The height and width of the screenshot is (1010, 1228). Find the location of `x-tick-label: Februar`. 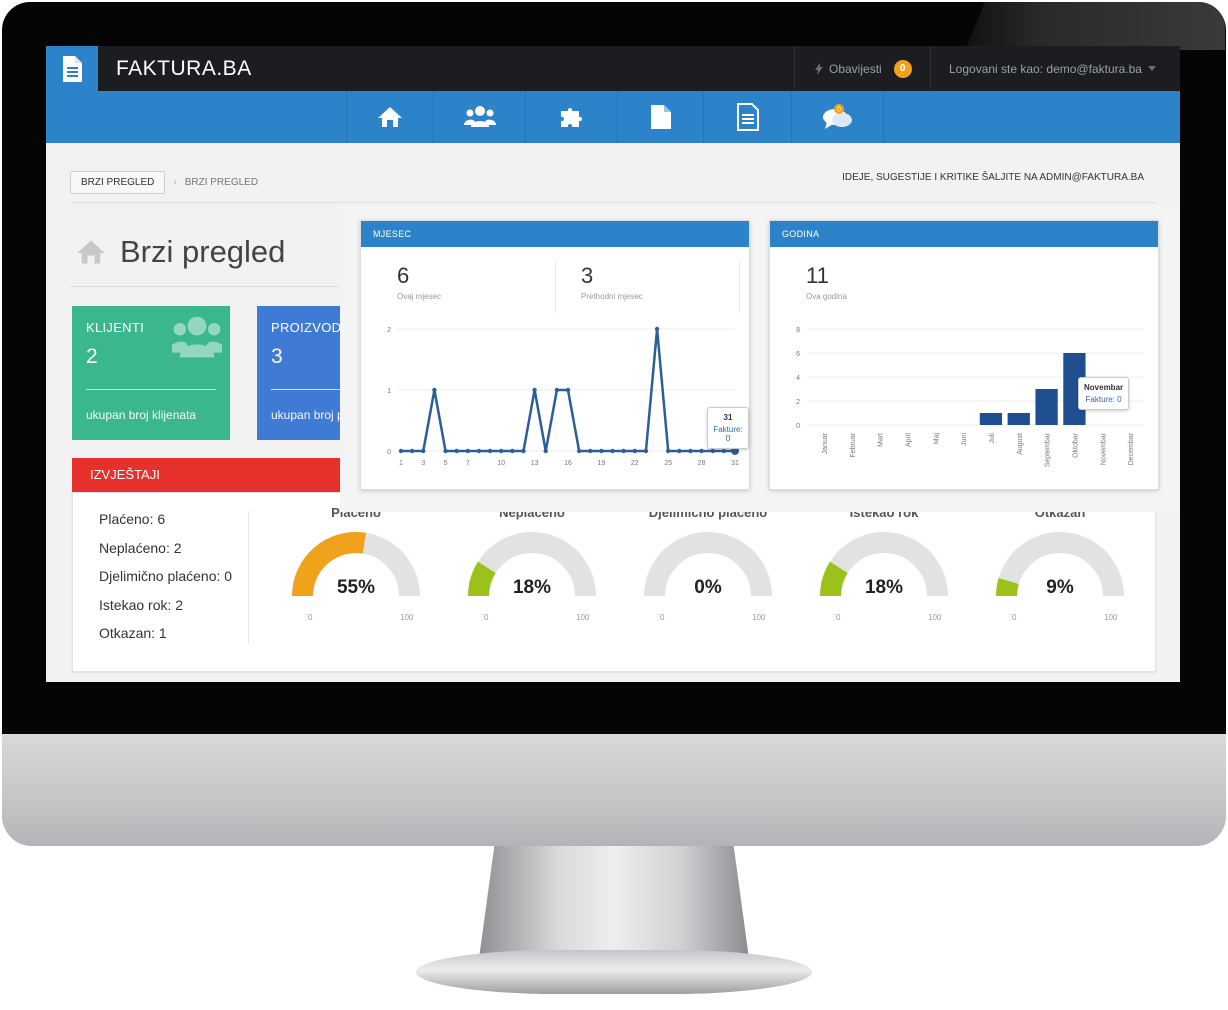

x-tick-label: Februar is located at coordinates (853, 444).